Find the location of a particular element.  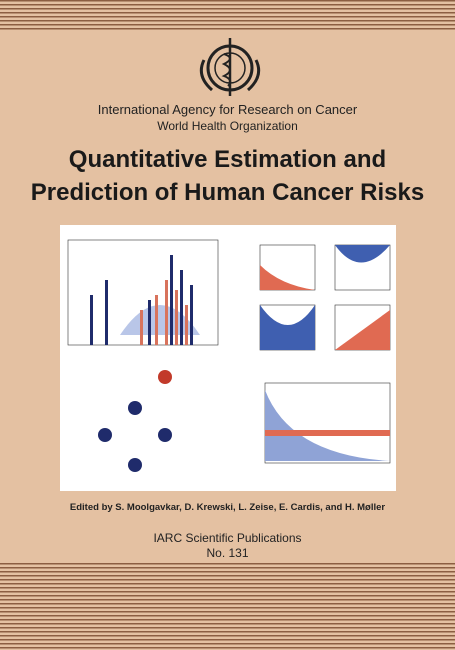

title-line: Prediction of Human Cancer Risks is located at coordinates (227, 192).